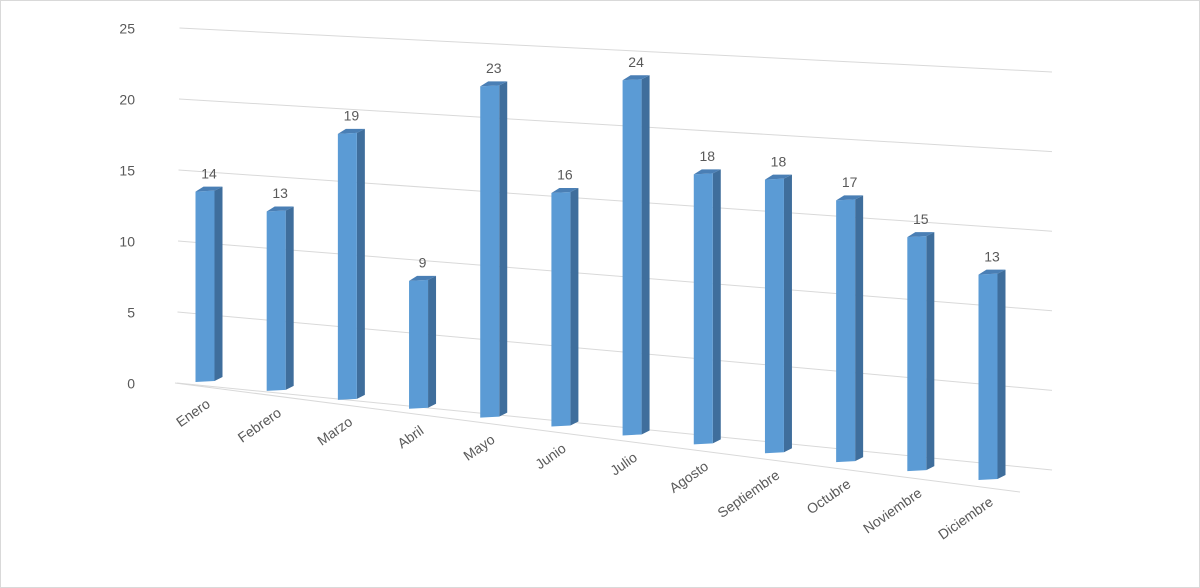  What do you see at coordinates (127, 29) in the screenshot?
I see `y-tick-label: 25` at bounding box center [127, 29].